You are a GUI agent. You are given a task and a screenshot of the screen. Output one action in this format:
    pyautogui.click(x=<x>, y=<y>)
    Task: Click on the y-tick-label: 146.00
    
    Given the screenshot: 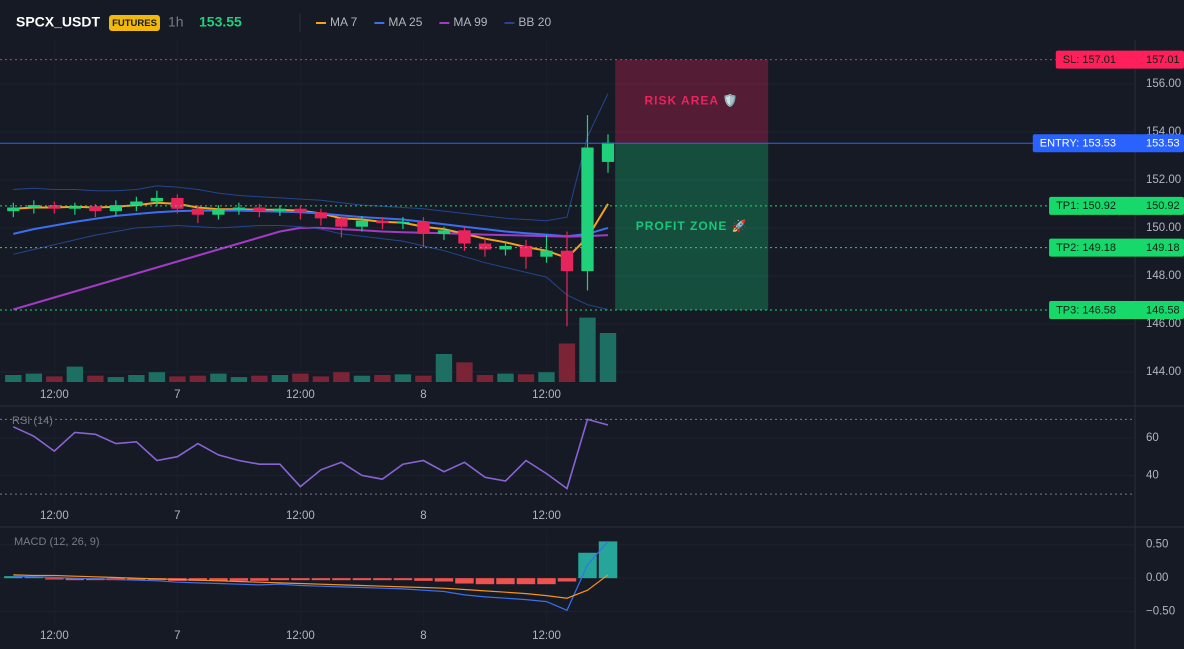 What is the action you would take?
    pyautogui.click(x=1163, y=324)
    